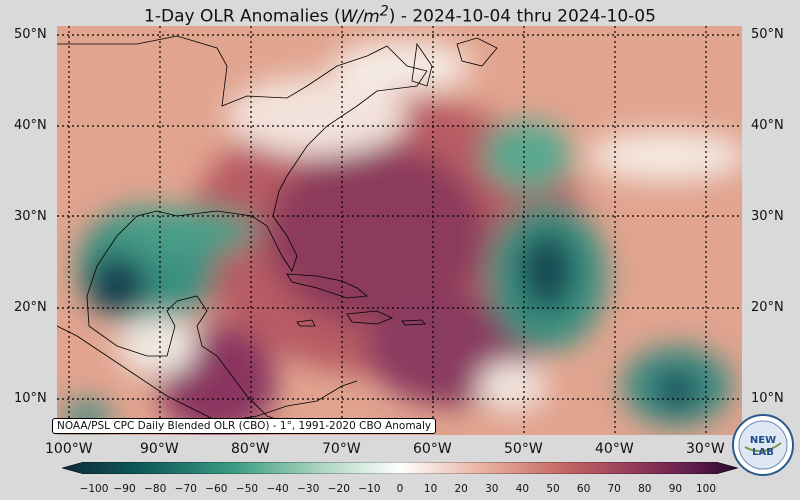 The image size is (800, 500). I want to click on lon-label-100w: 100°W, so click(69, 449).